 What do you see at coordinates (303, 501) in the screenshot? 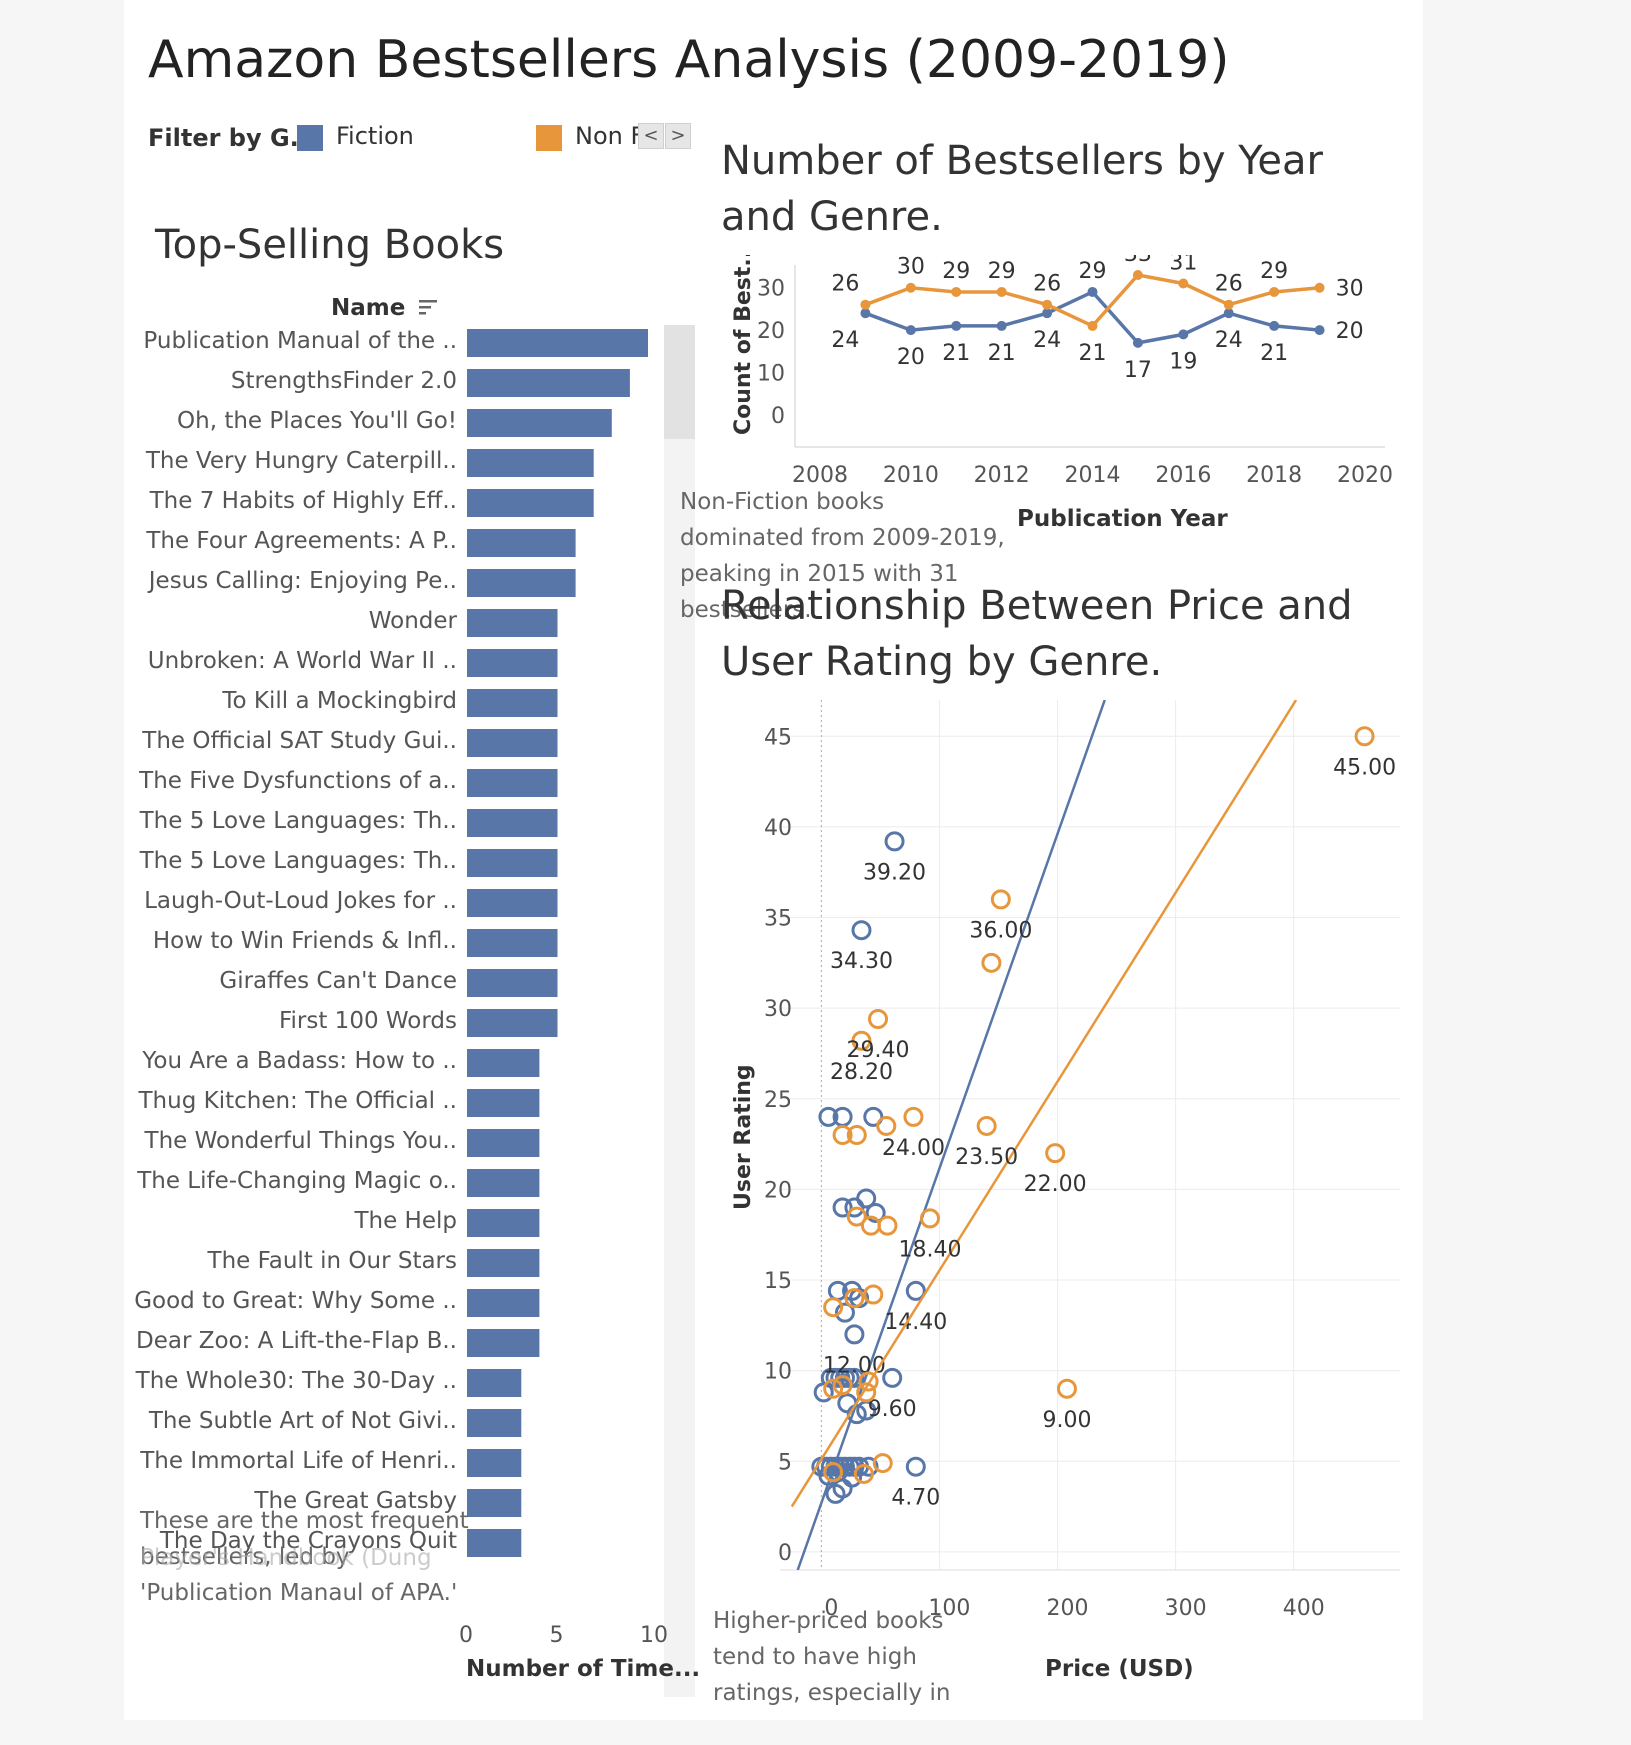
I see `book-name-label: The 7 Habits of Highly Eff..` at bounding box center [303, 501].